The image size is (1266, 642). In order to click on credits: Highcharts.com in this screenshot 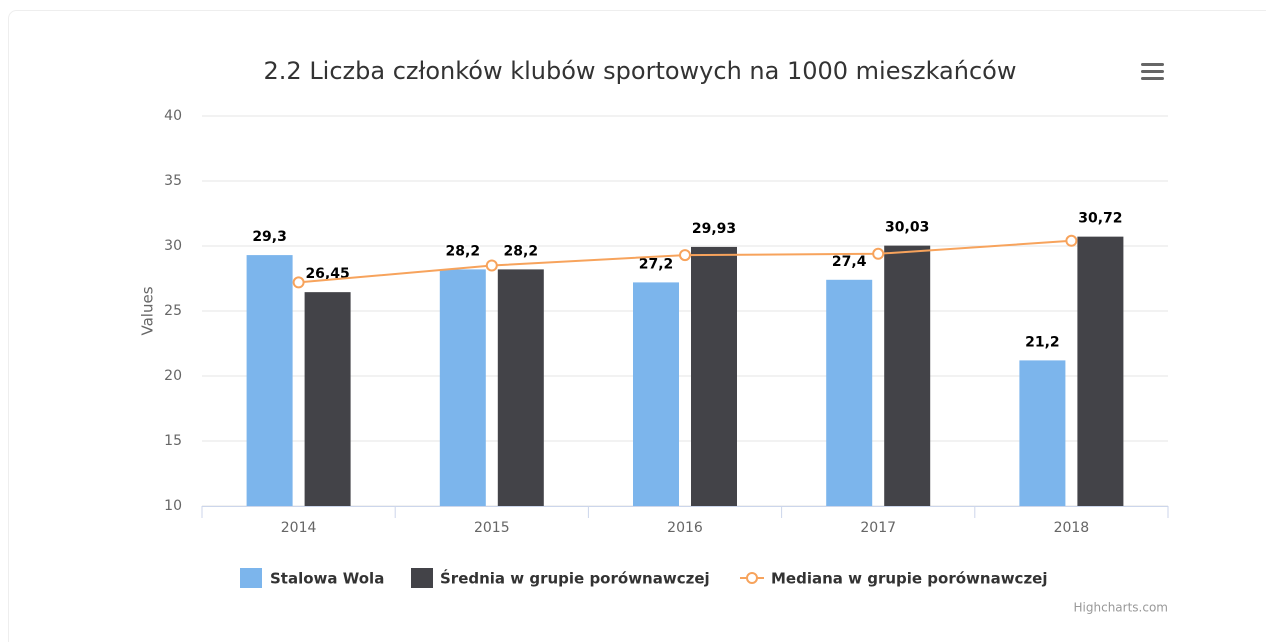, I will do `click(1121, 608)`.